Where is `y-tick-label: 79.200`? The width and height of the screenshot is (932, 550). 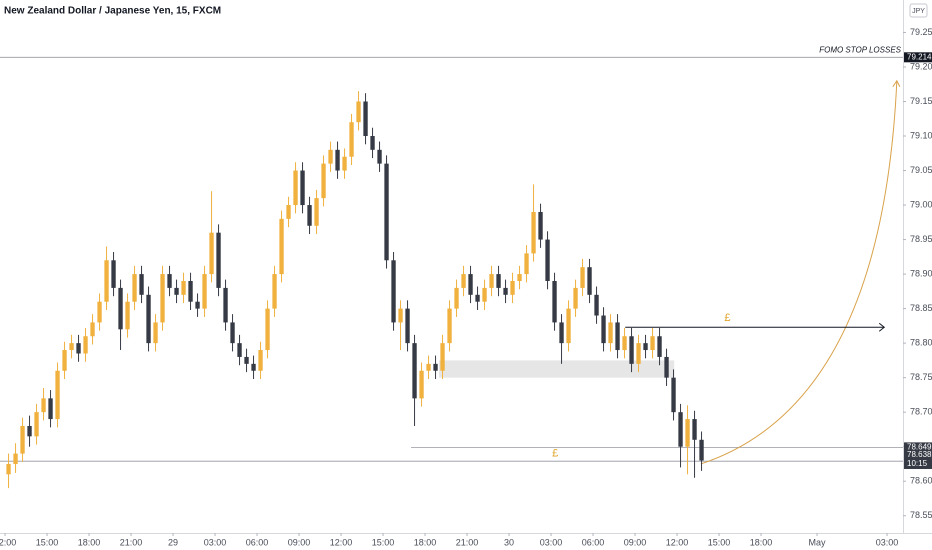 y-tick-label: 79.200 is located at coordinates (921, 66).